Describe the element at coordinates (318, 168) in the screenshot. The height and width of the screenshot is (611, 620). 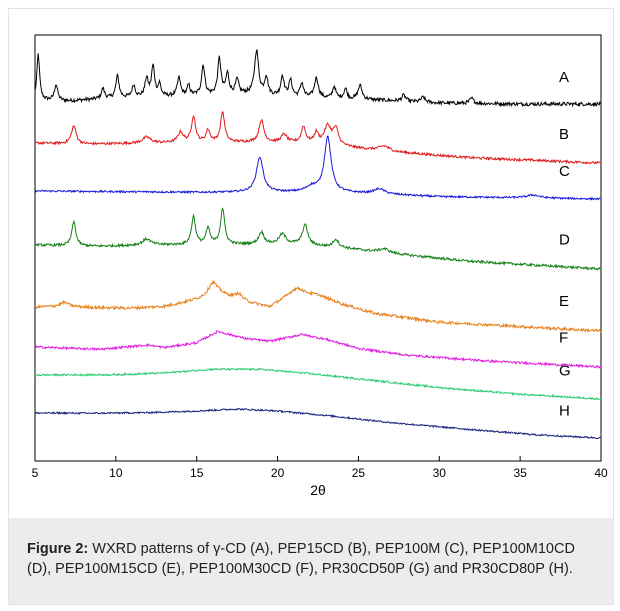
I see `curve-C` at that location.